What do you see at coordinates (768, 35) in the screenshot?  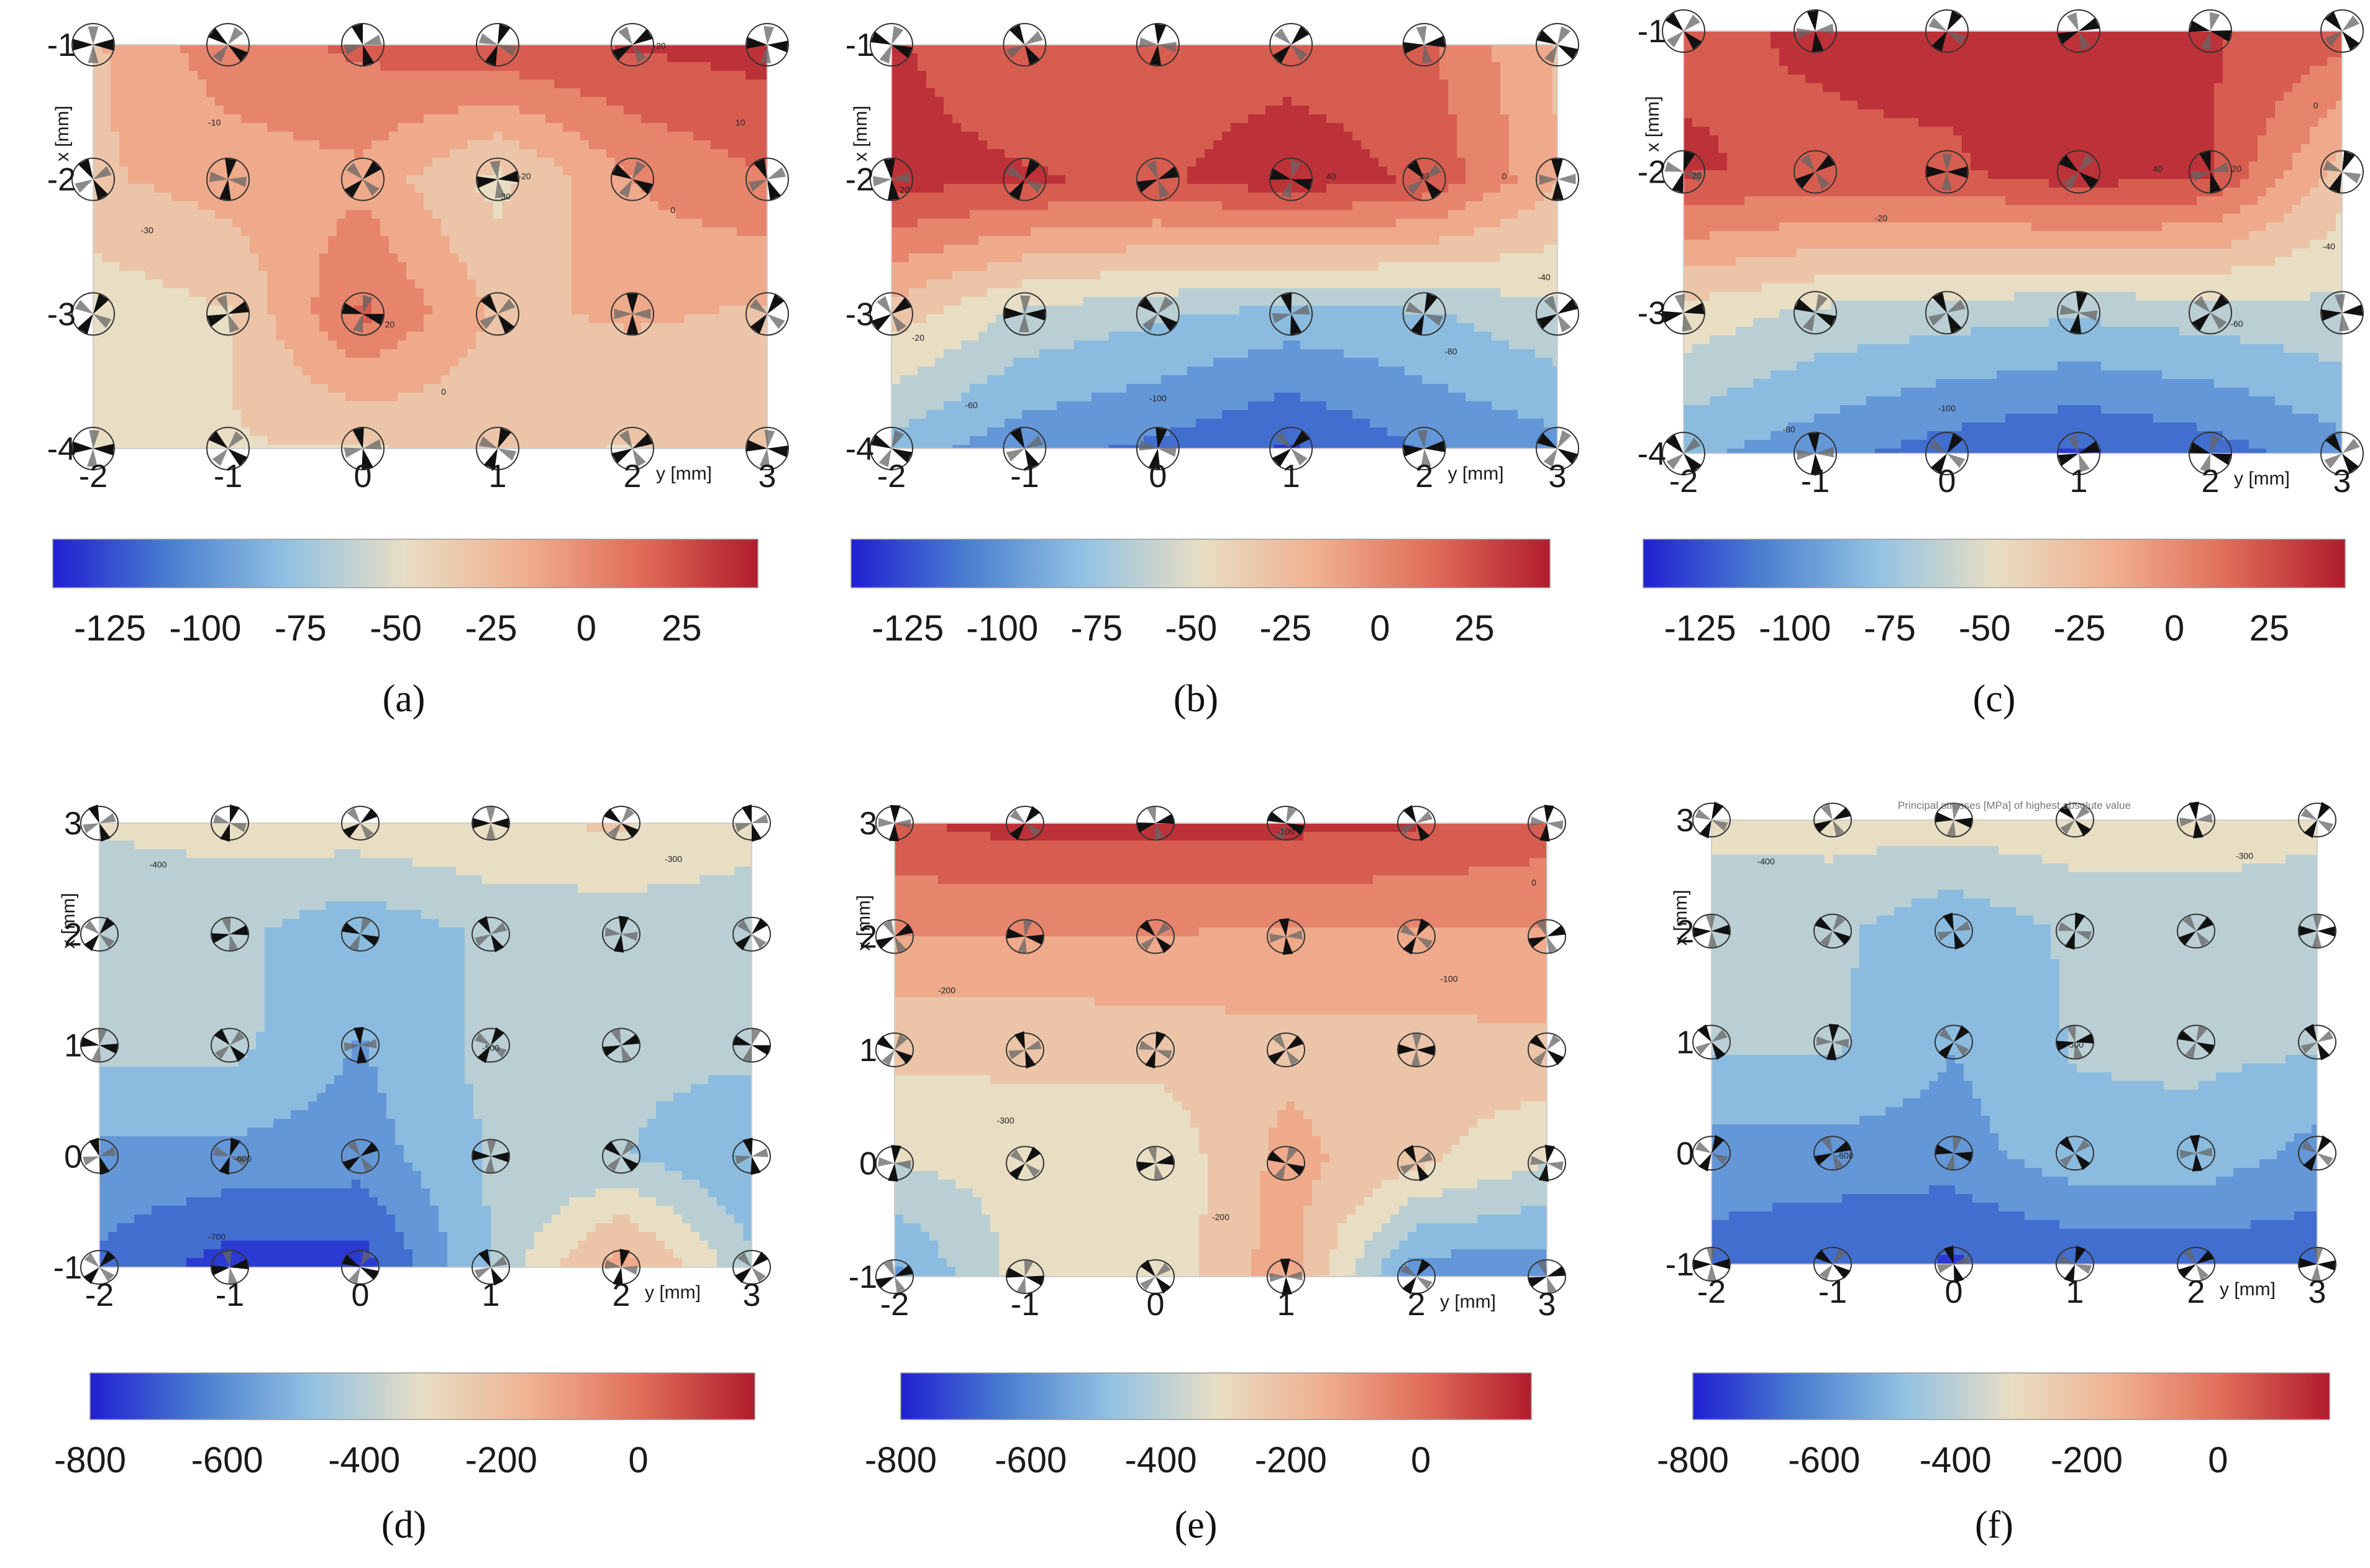 I see `glyph-wedge-minor` at bounding box center [768, 35].